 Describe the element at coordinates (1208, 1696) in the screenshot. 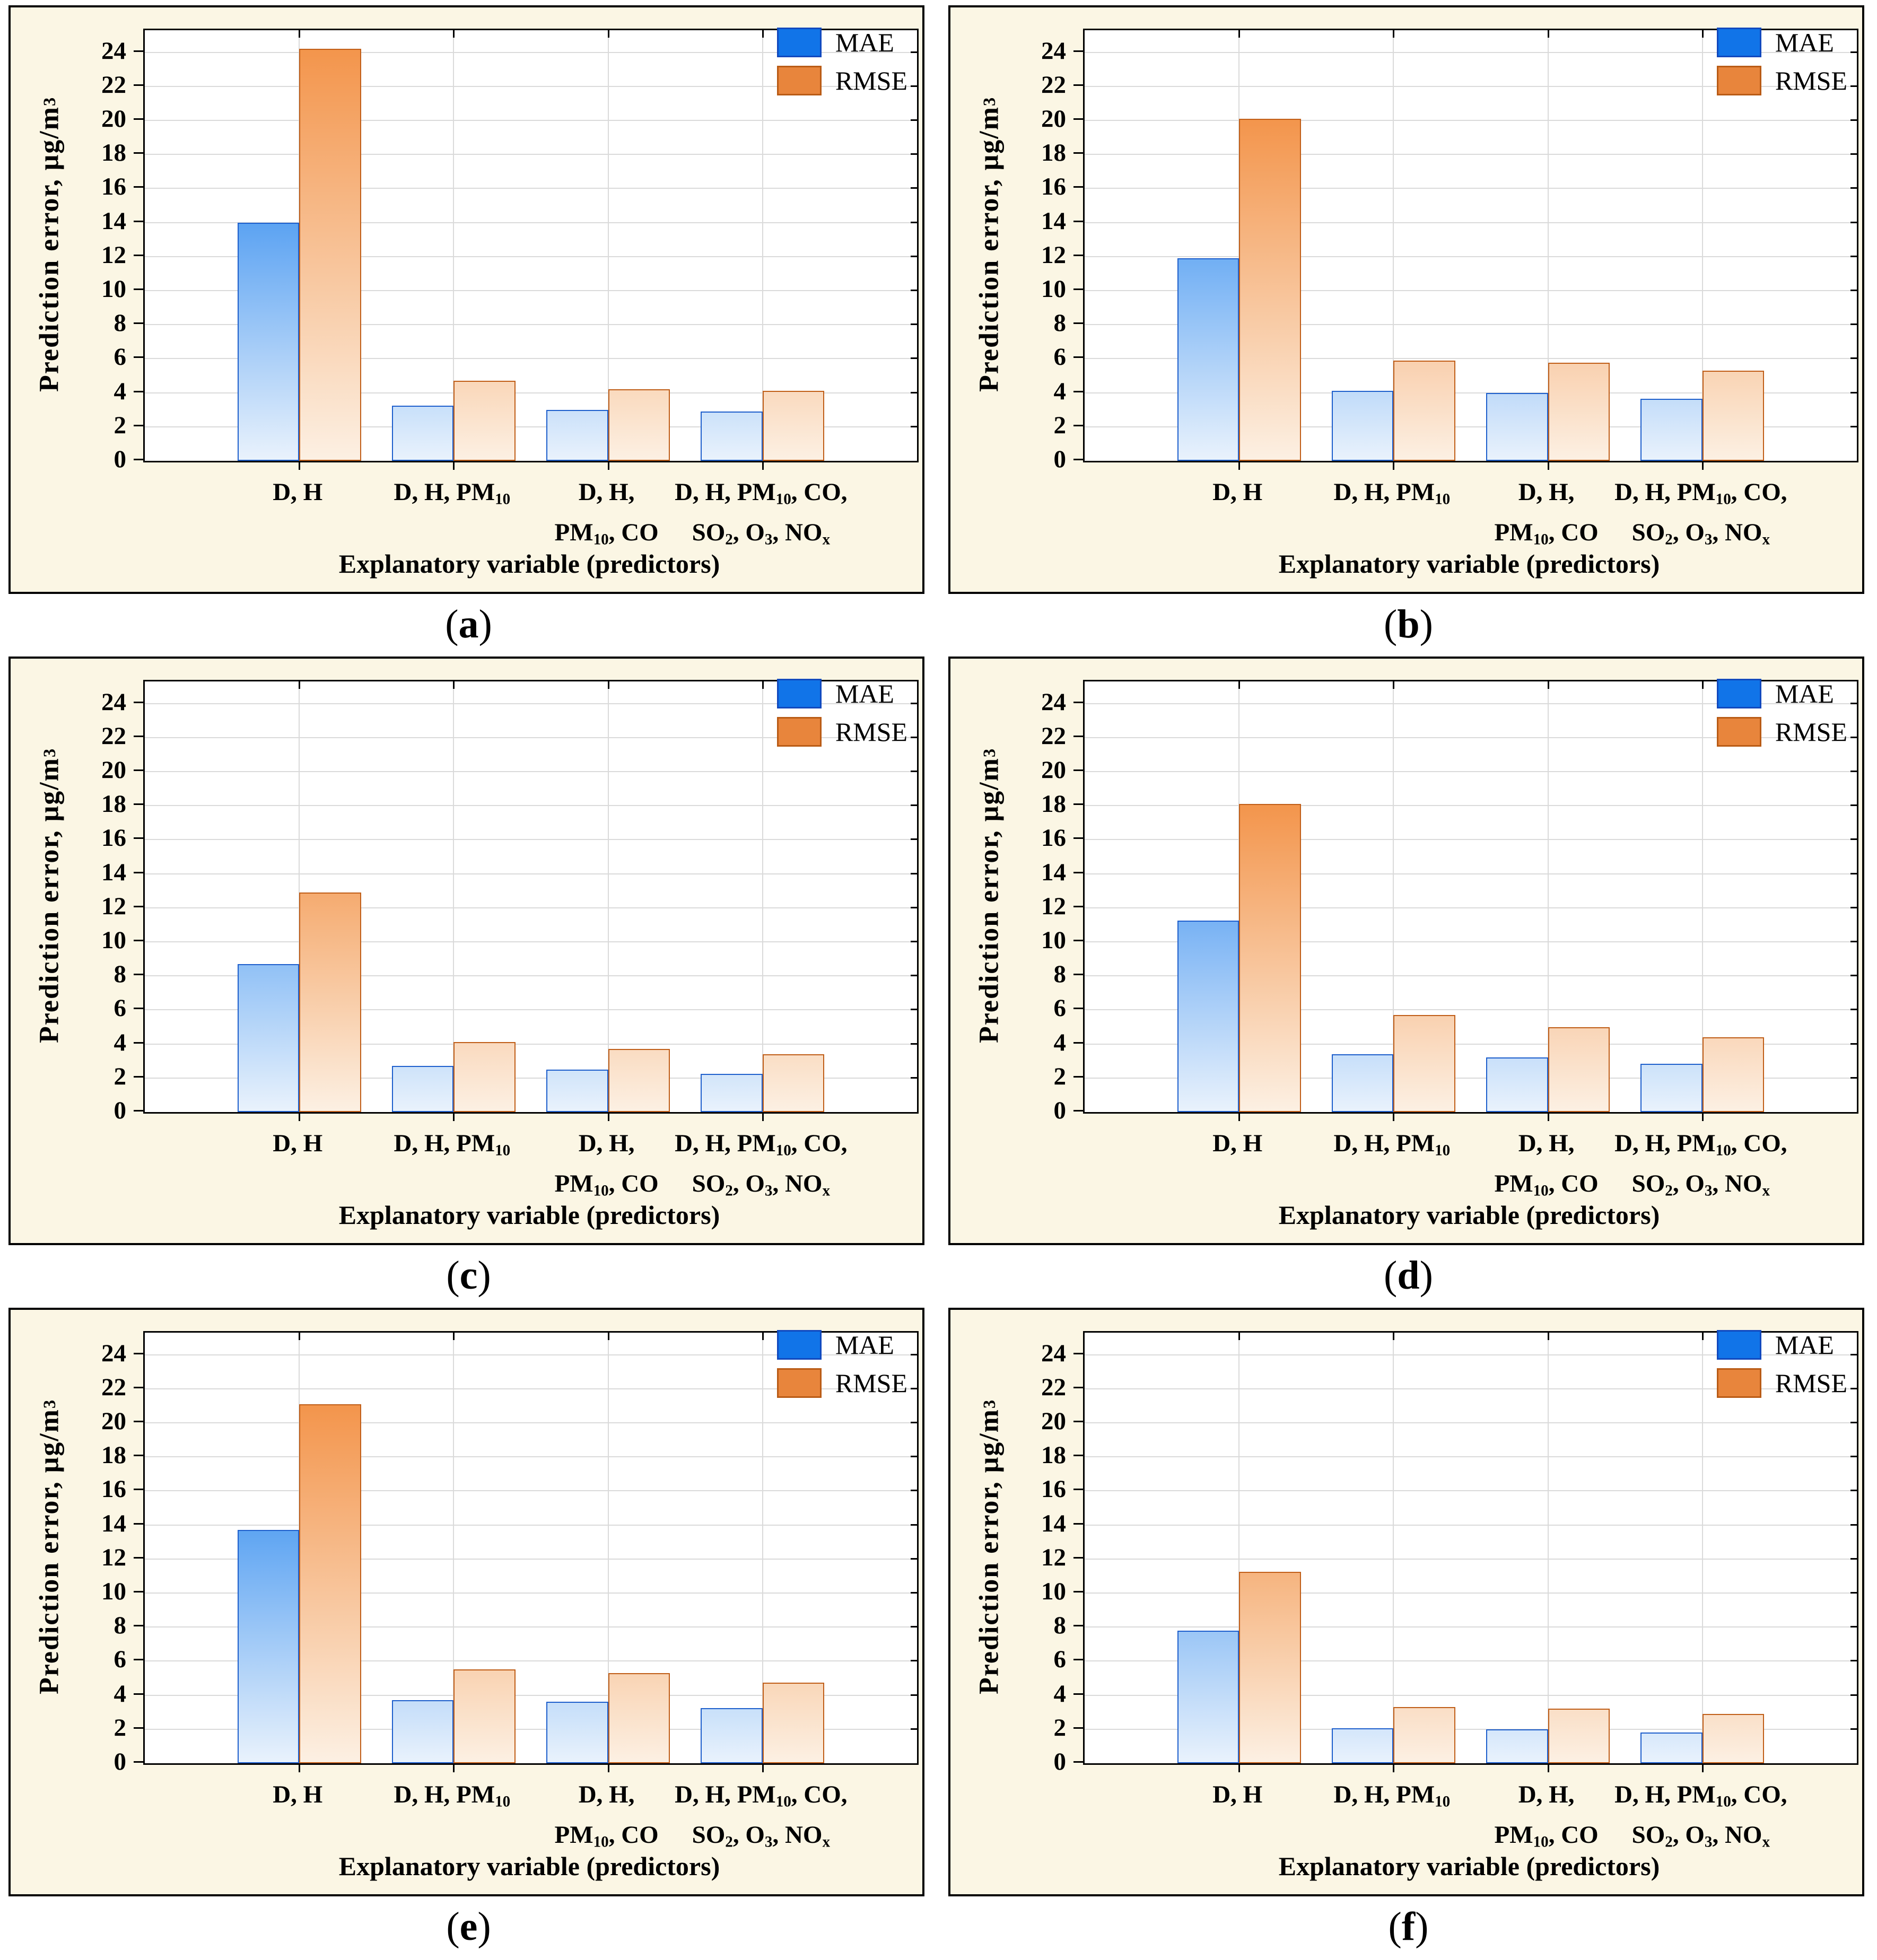

I see `bar-mae-cat1` at that location.